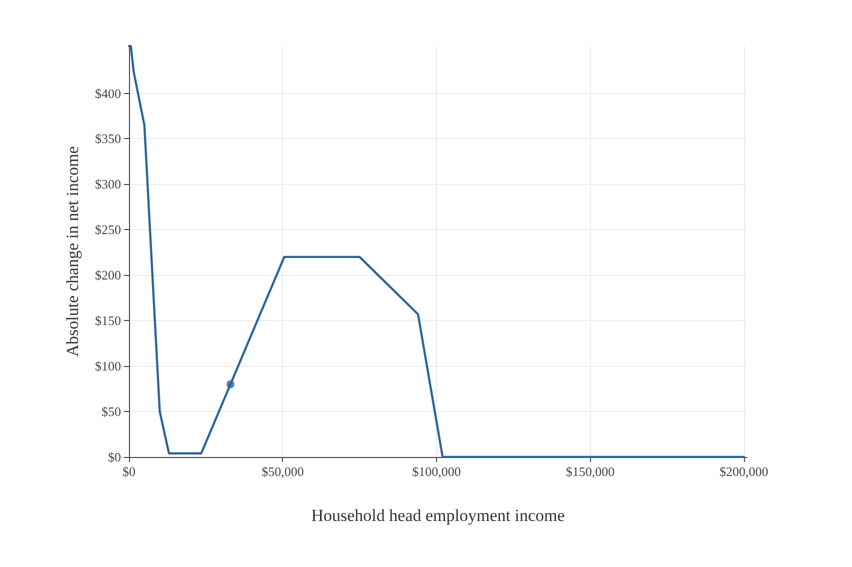  Describe the element at coordinates (108, 93) in the screenshot. I see `y-tick-label: $400` at that location.